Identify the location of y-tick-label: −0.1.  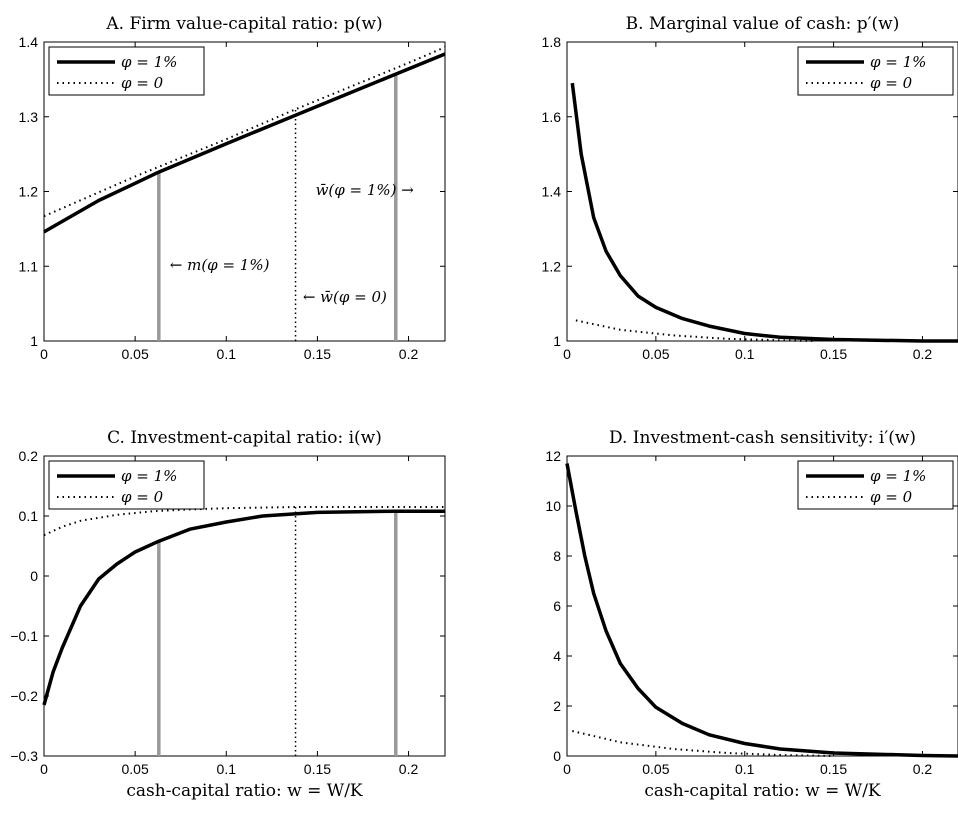
(24, 636).